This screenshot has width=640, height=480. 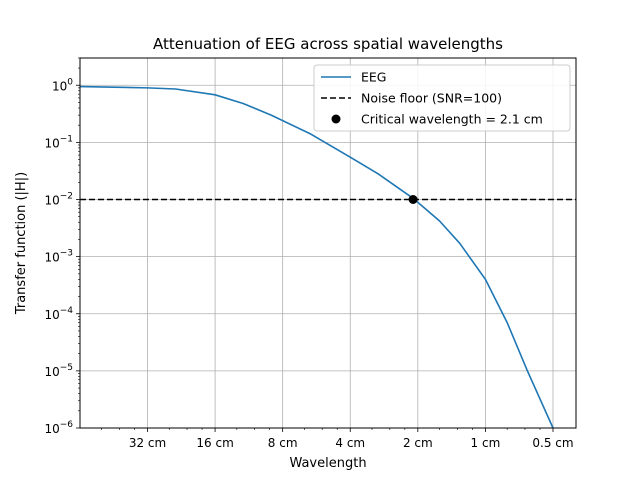 What do you see at coordinates (66, 254) in the screenshot?
I see `y-tick-exponent: −3` at bounding box center [66, 254].